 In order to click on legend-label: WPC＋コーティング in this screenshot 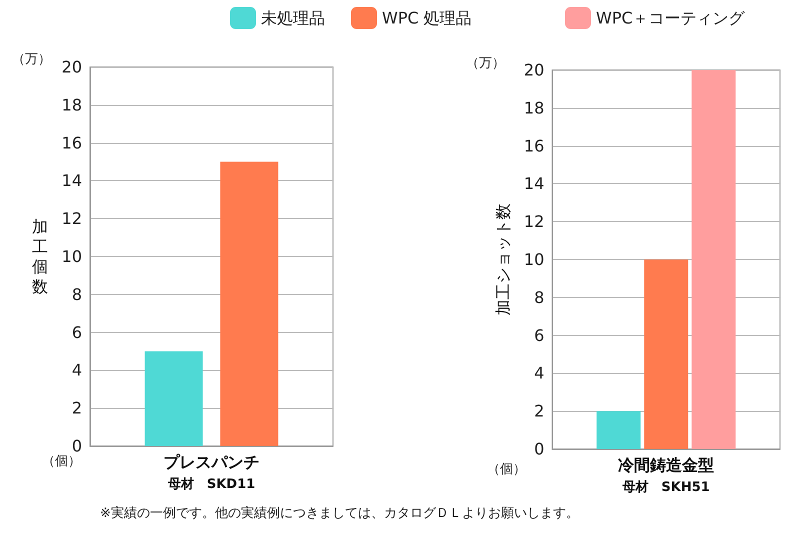, I will do `click(671, 18)`.